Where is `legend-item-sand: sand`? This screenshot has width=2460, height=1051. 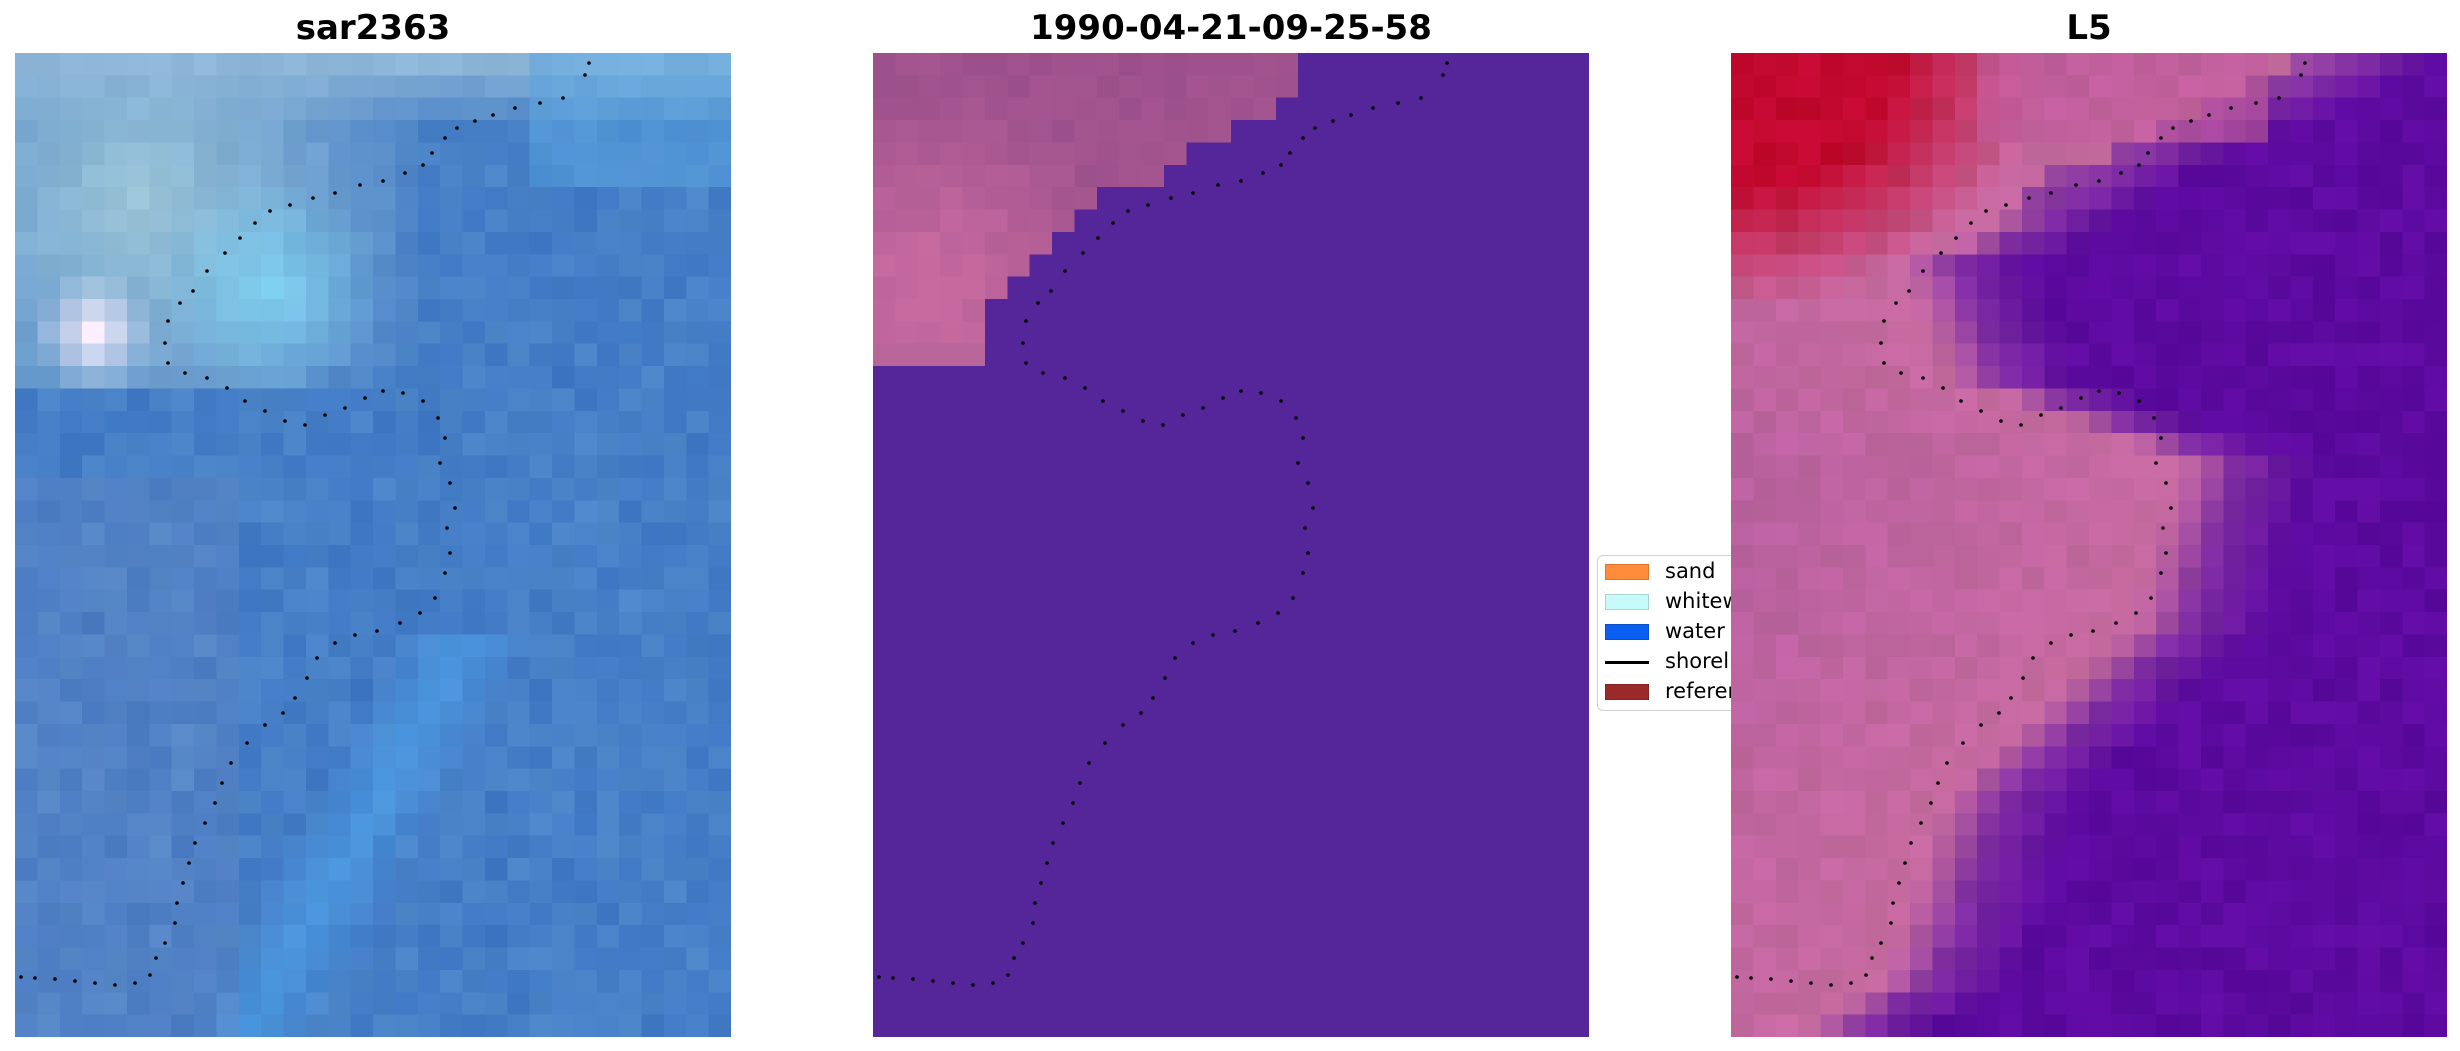
legend-item-sand: sand is located at coordinates (1664, 571).